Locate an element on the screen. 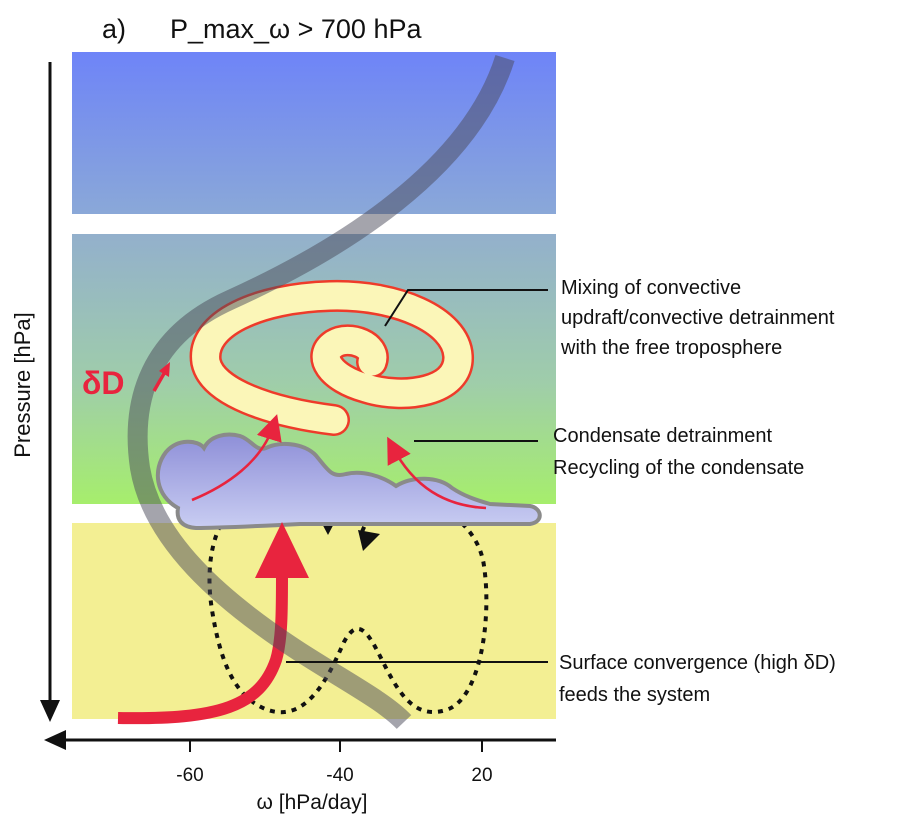  mixing-annotation-line-3: with the free troposphere is located at coordinates (671, 348).